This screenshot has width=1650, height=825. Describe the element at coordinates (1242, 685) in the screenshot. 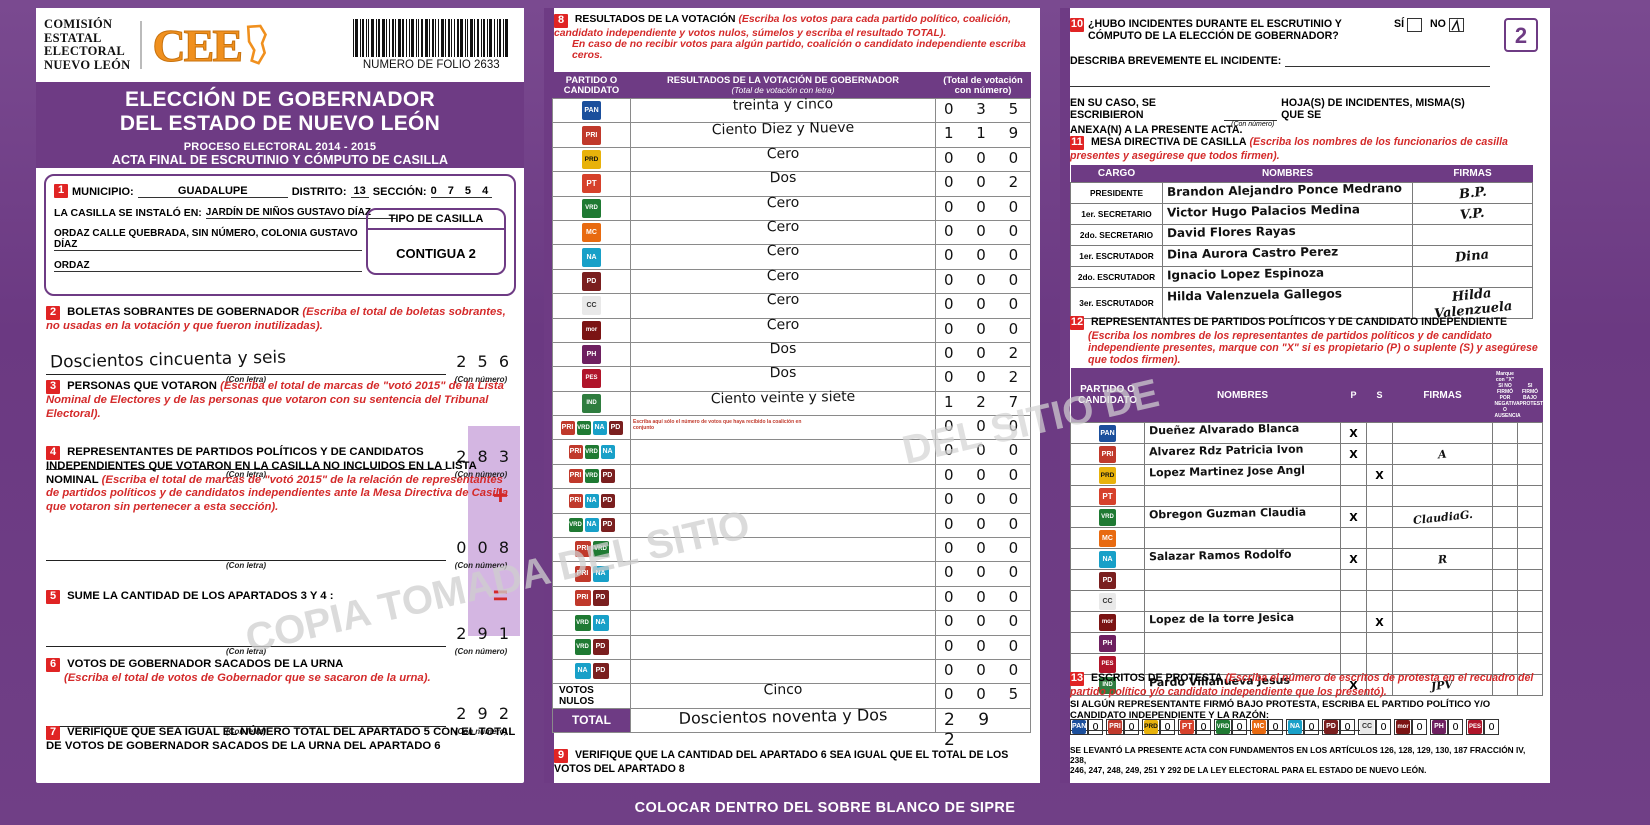

I see `reps-nombre: Pardo Villanueva Jesus` at that location.